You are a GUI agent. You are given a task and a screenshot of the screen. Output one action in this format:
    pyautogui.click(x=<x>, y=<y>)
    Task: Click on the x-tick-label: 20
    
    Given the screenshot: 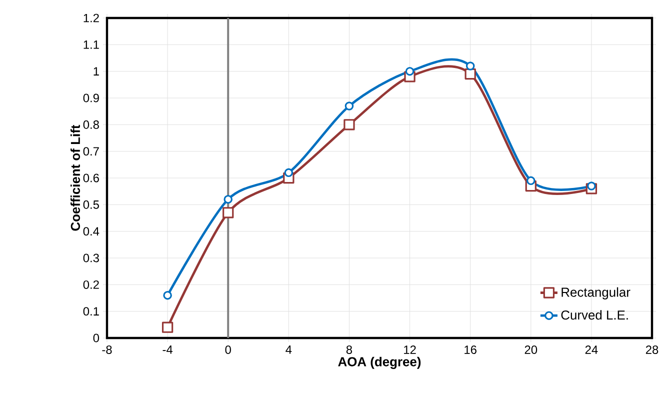 What is the action you would take?
    pyautogui.click(x=531, y=350)
    